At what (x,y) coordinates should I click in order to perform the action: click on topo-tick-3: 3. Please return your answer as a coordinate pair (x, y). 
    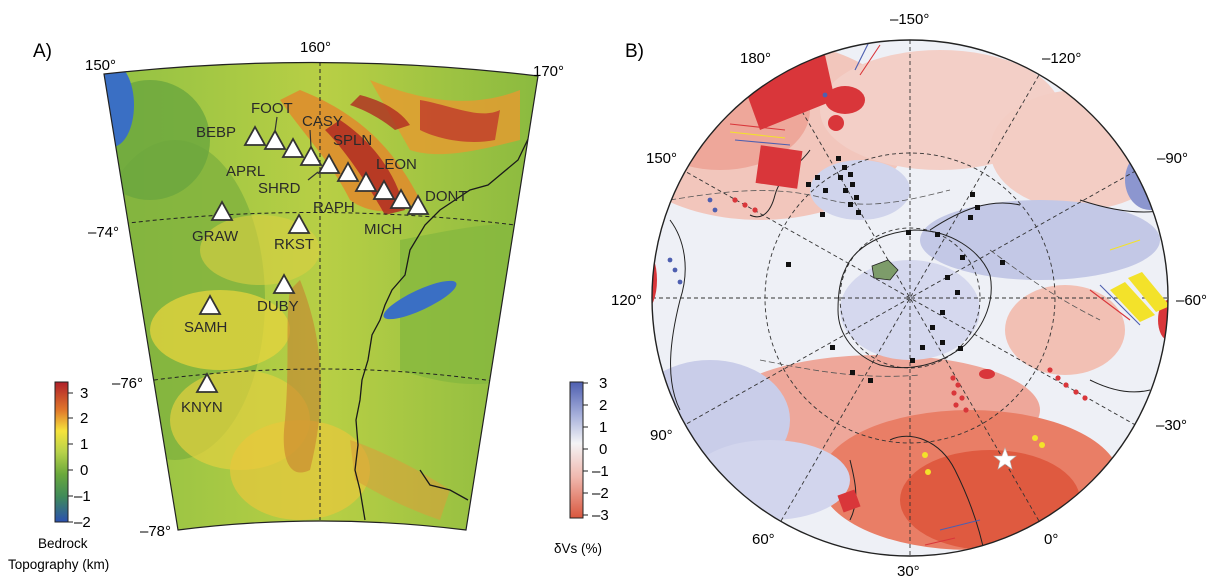
    Looking at the image, I should click on (84, 393).